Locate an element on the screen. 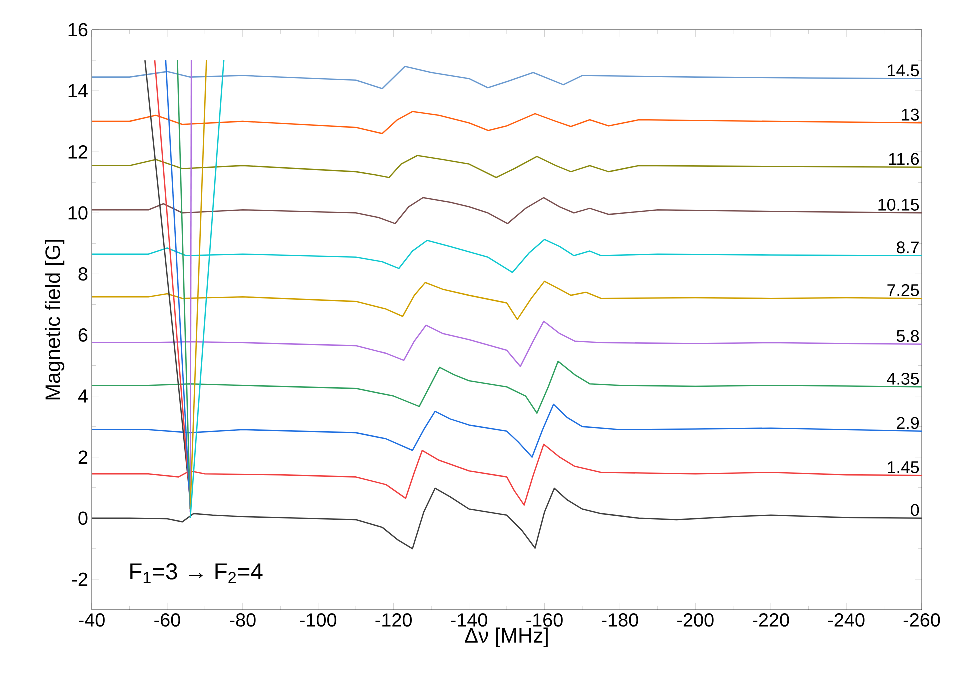  x-tick-label: -100 is located at coordinates (318, 620).